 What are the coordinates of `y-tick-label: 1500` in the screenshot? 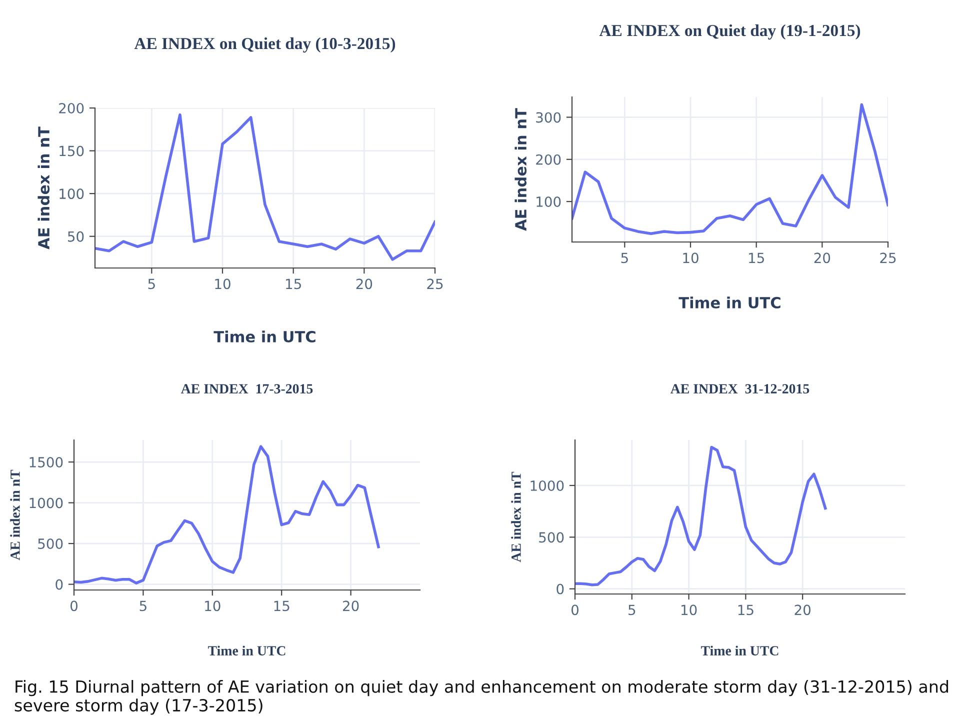 It's located at (46, 462).